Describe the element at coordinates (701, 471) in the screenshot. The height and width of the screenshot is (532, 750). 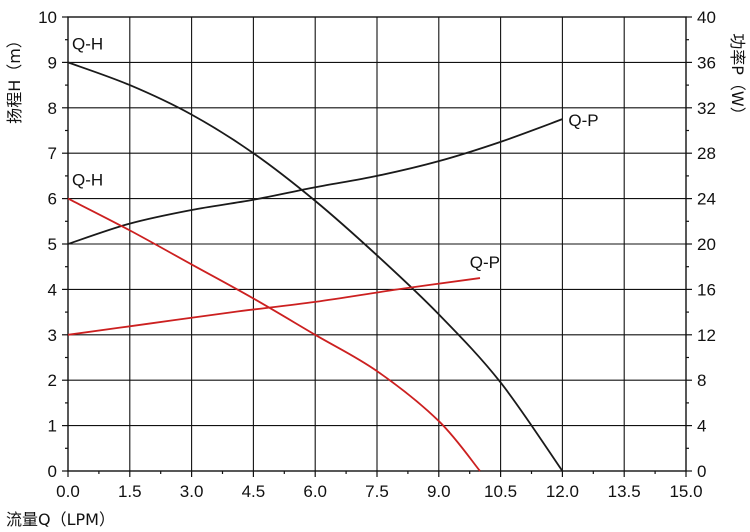
I see `right-tick-label: 0` at that location.